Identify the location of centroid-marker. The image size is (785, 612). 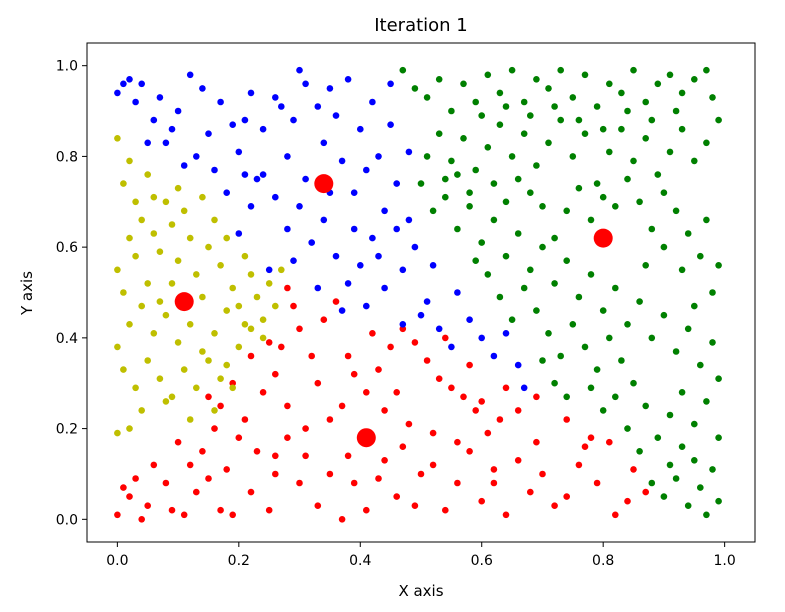
(184, 302).